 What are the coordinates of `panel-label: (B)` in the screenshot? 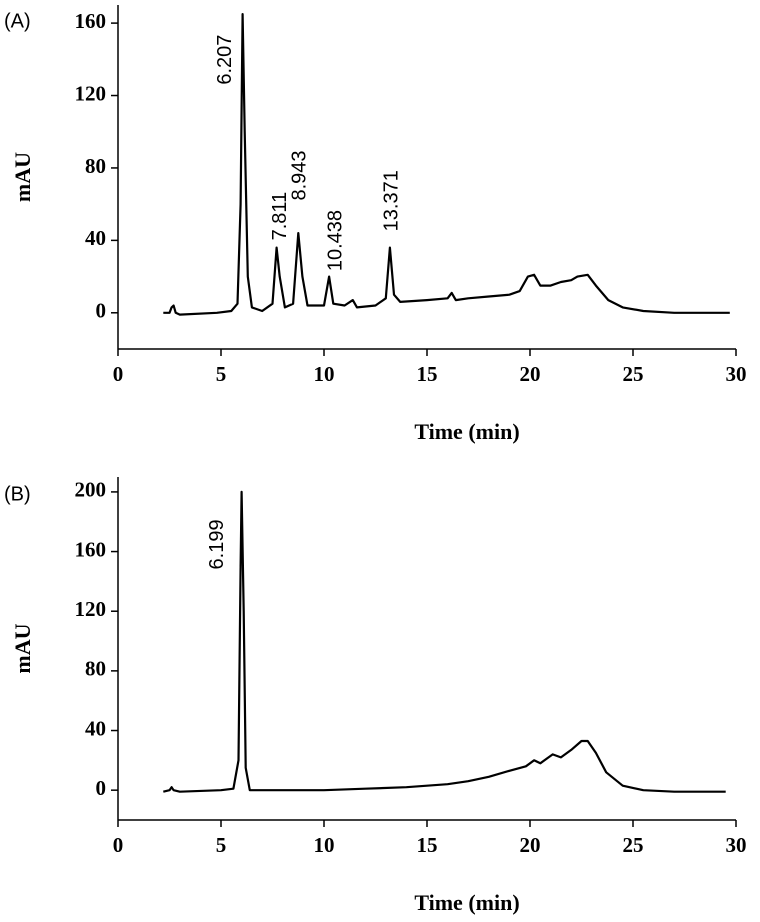 It's located at (17, 494).